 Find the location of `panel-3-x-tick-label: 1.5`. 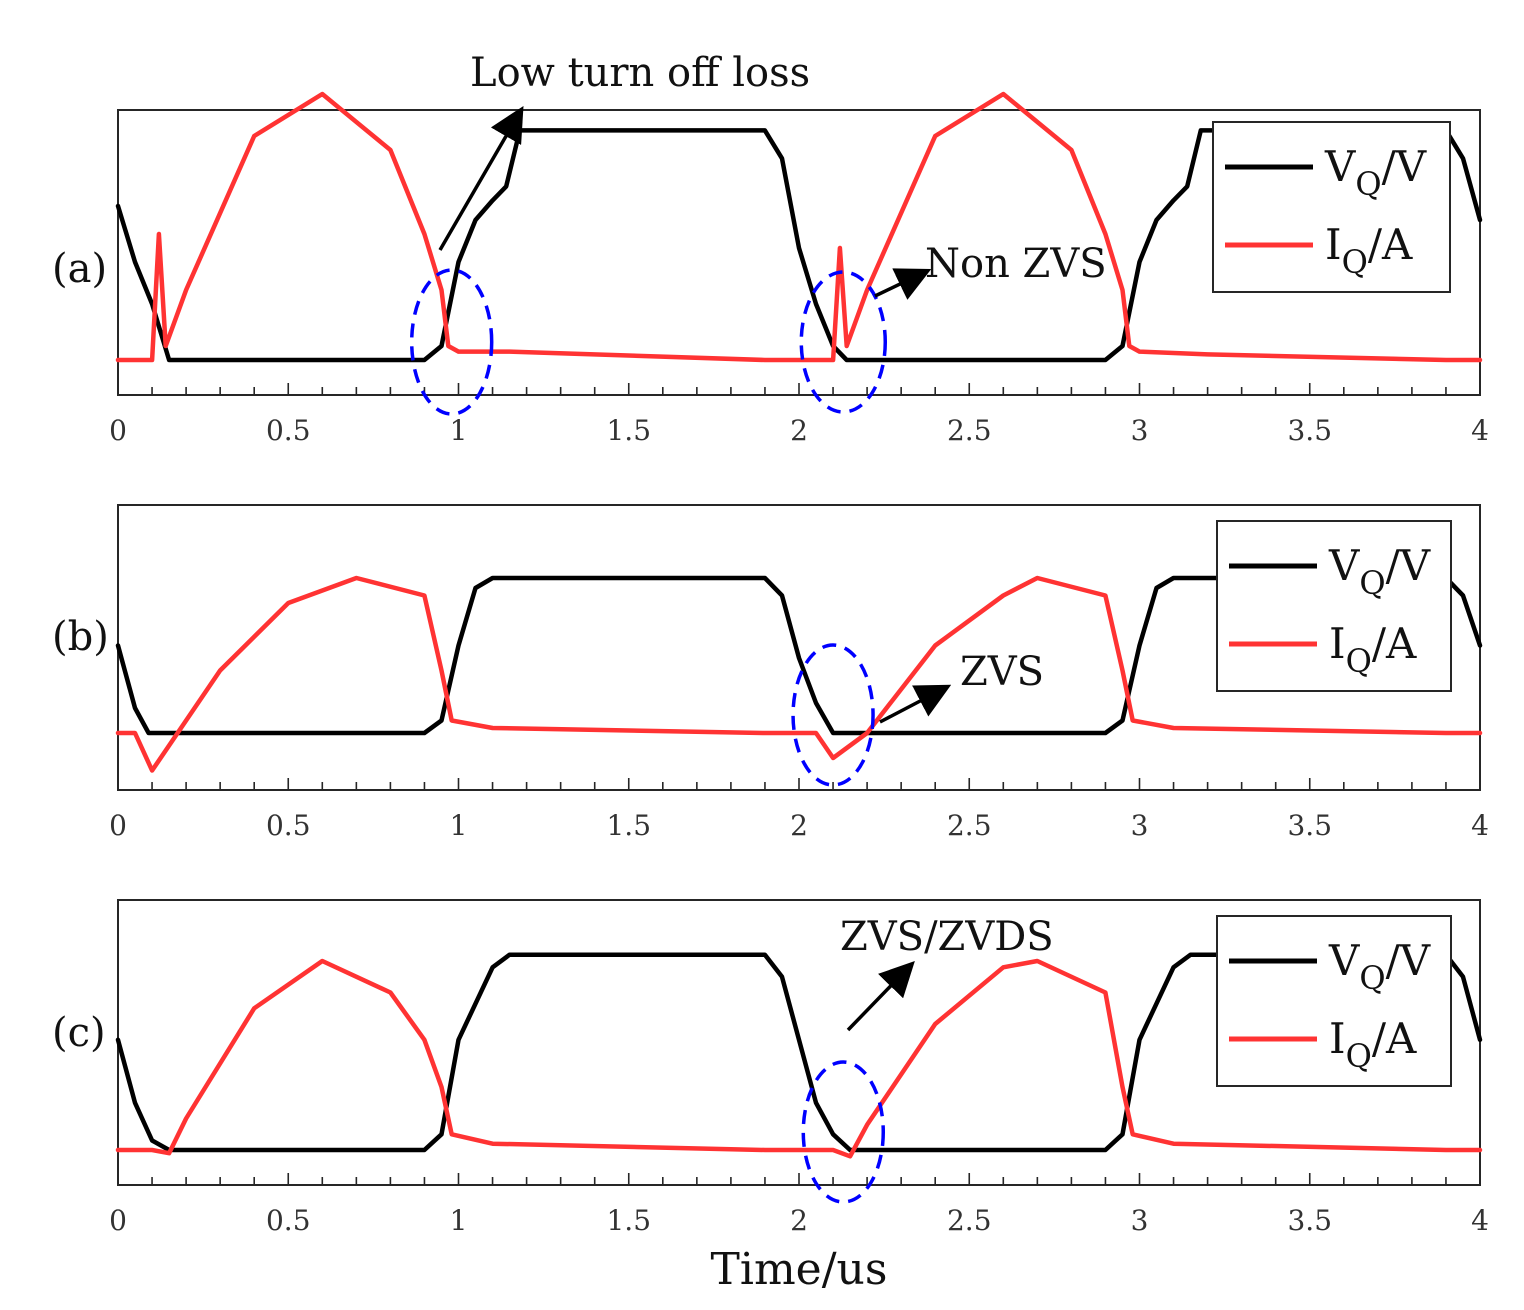

panel-3-x-tick-label: 1.5 is located at coordinates (628, 1220).